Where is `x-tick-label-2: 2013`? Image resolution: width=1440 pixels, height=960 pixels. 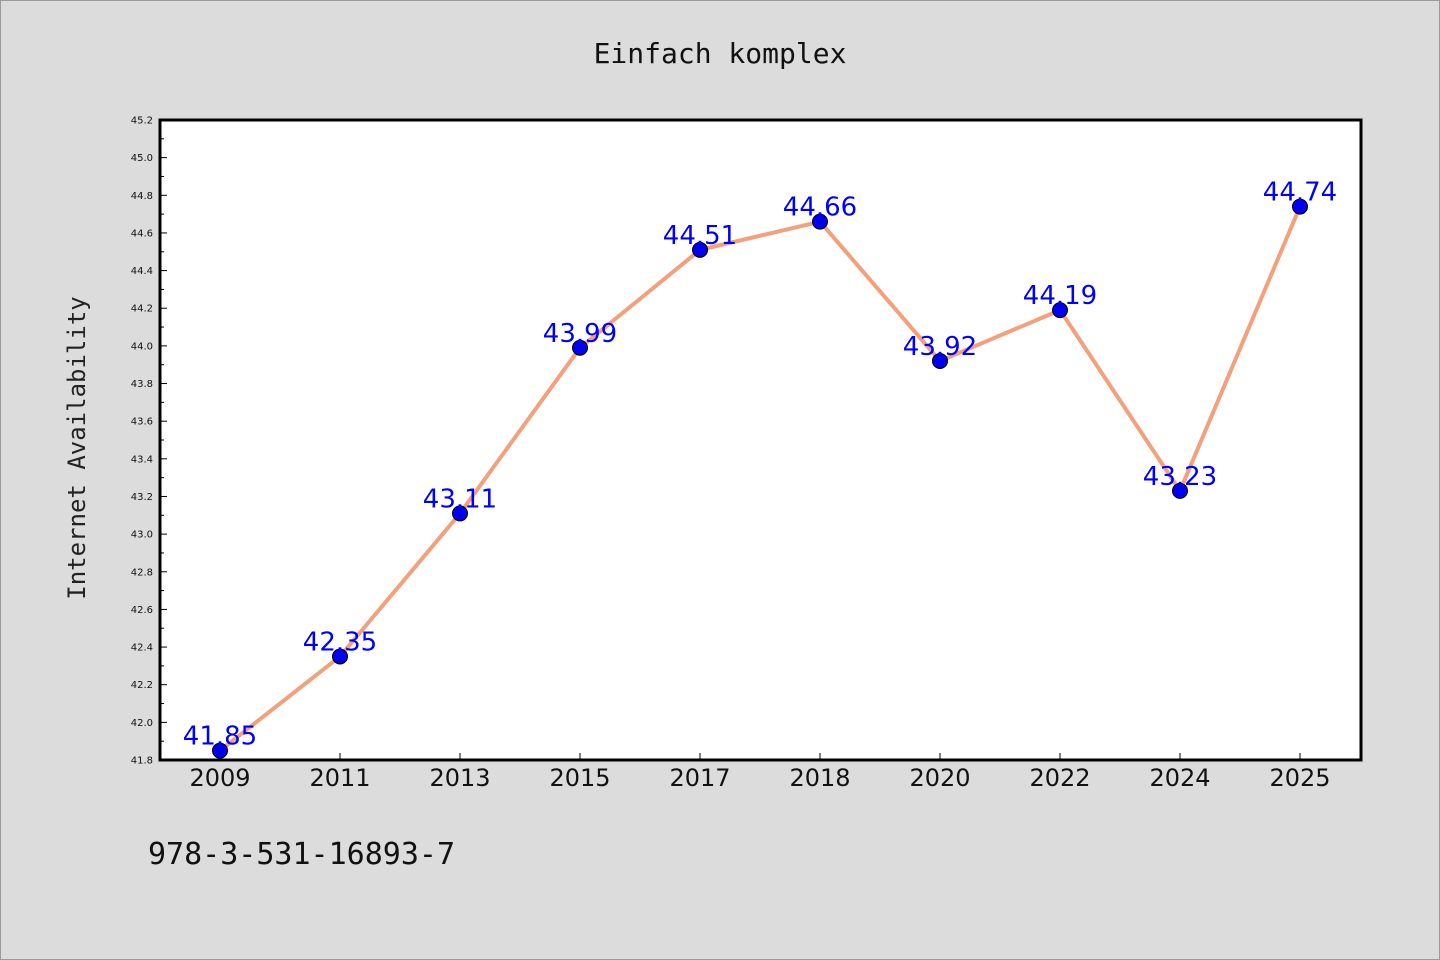
x-tick-label-2: 2013 is located at coordinates (459, 778).